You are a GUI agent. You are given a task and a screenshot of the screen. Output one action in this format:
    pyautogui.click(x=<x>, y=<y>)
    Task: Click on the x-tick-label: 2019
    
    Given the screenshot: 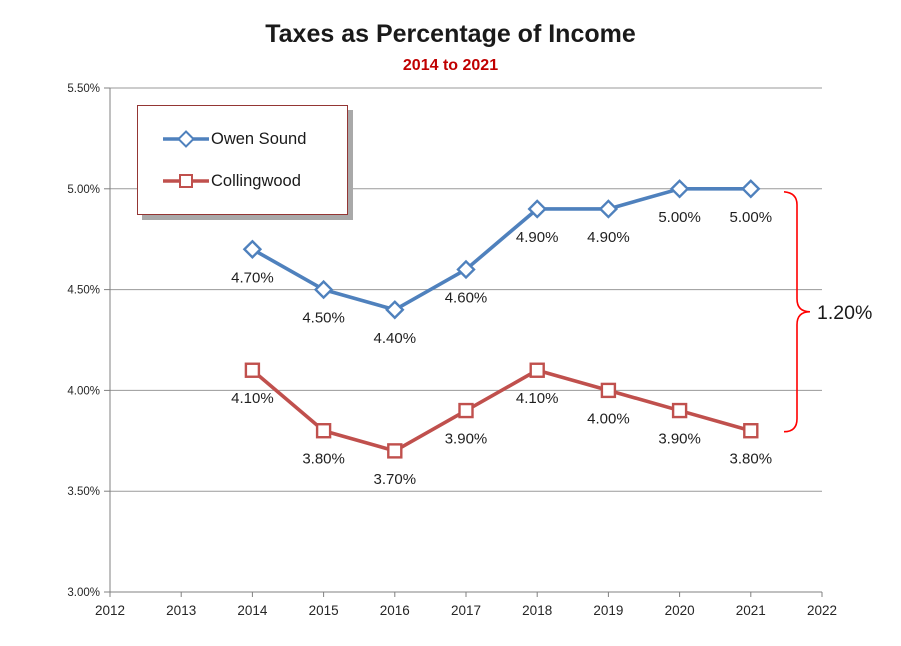 What is the action you would take?
    pyautogui.click(x=608, y=610)
    